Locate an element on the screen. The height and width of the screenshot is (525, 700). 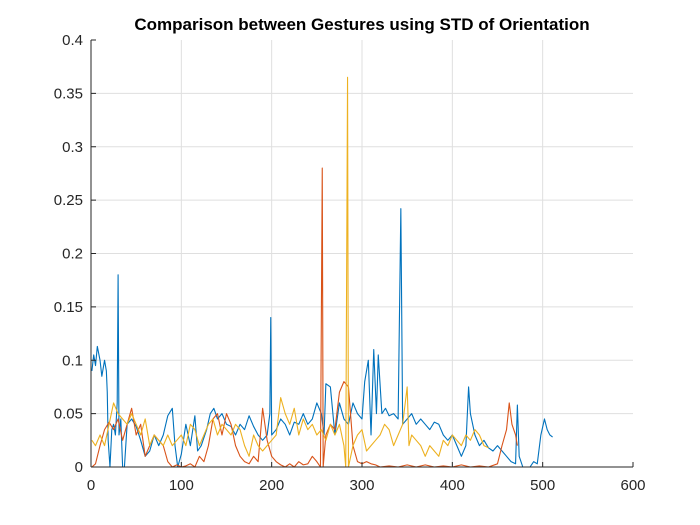
y-tick-label: 0.3 is located at coordinates (72, 147).